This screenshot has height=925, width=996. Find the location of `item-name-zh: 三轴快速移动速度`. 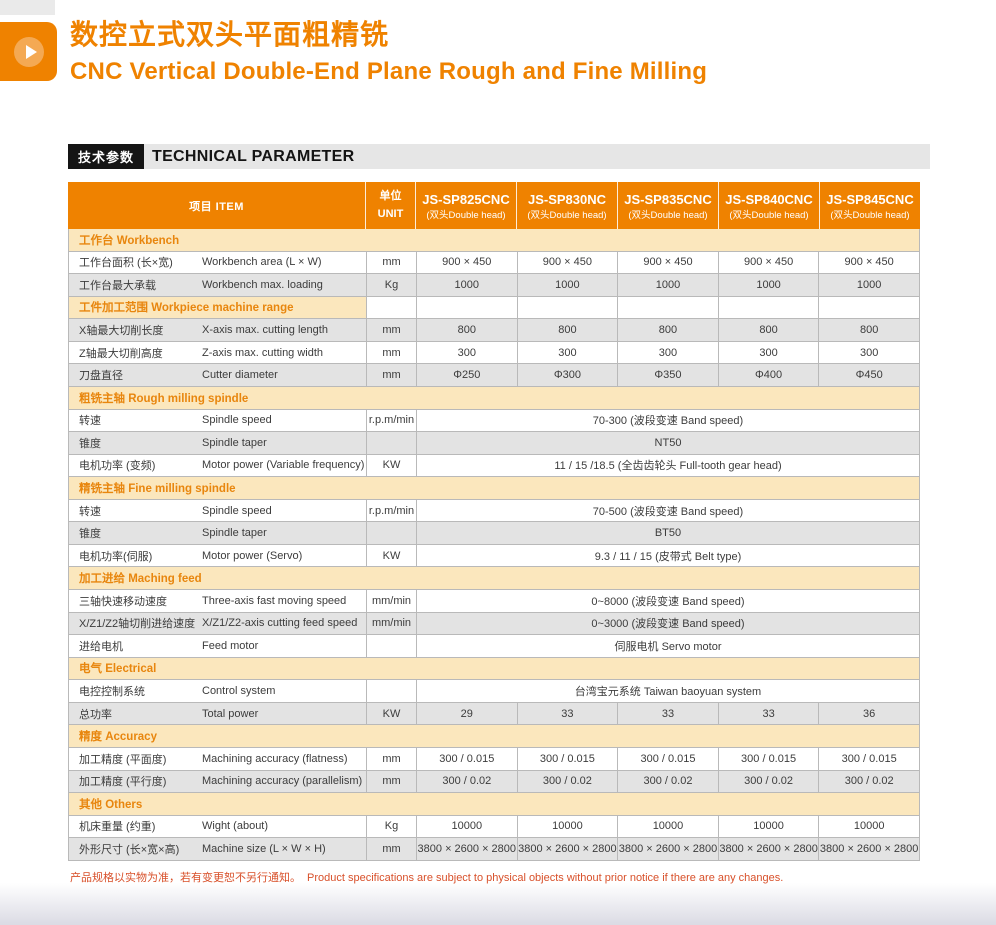

item-name-zh: 三轴快速移动速度 is located at coordinates (123, 601).